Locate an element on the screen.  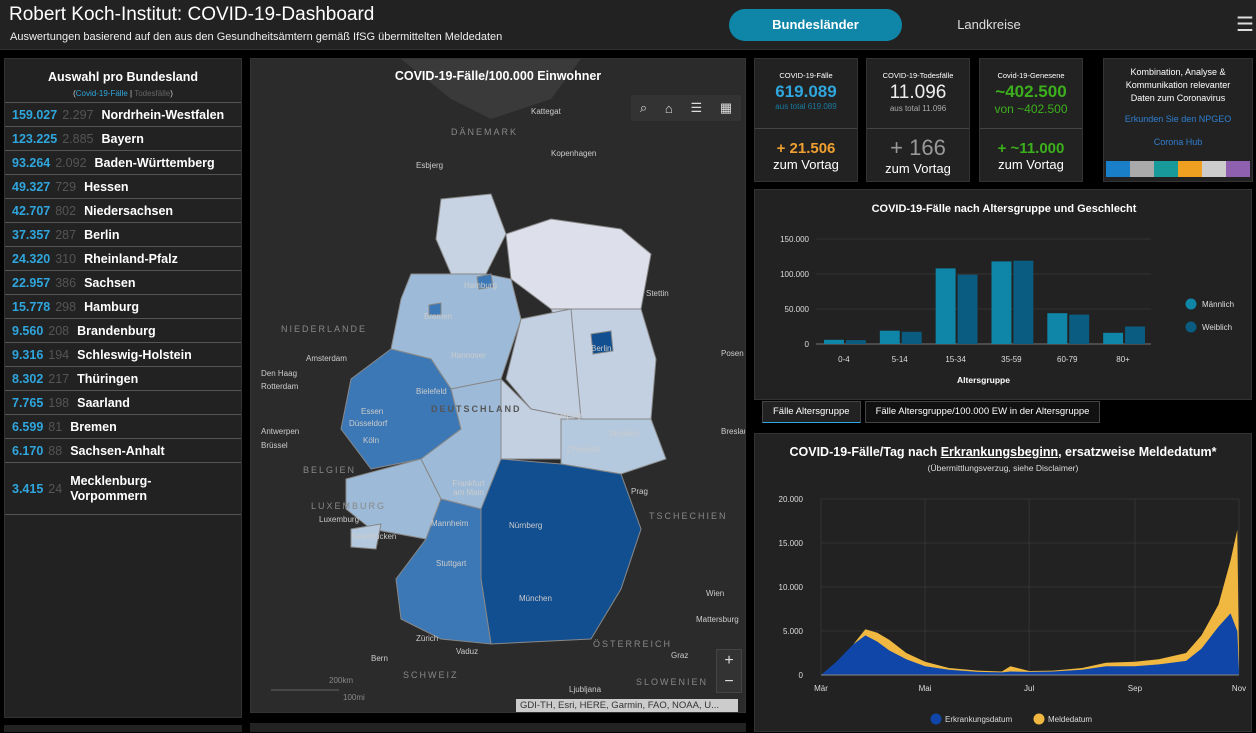
city-label: Ljubljana is located at coordinates (585, 689).